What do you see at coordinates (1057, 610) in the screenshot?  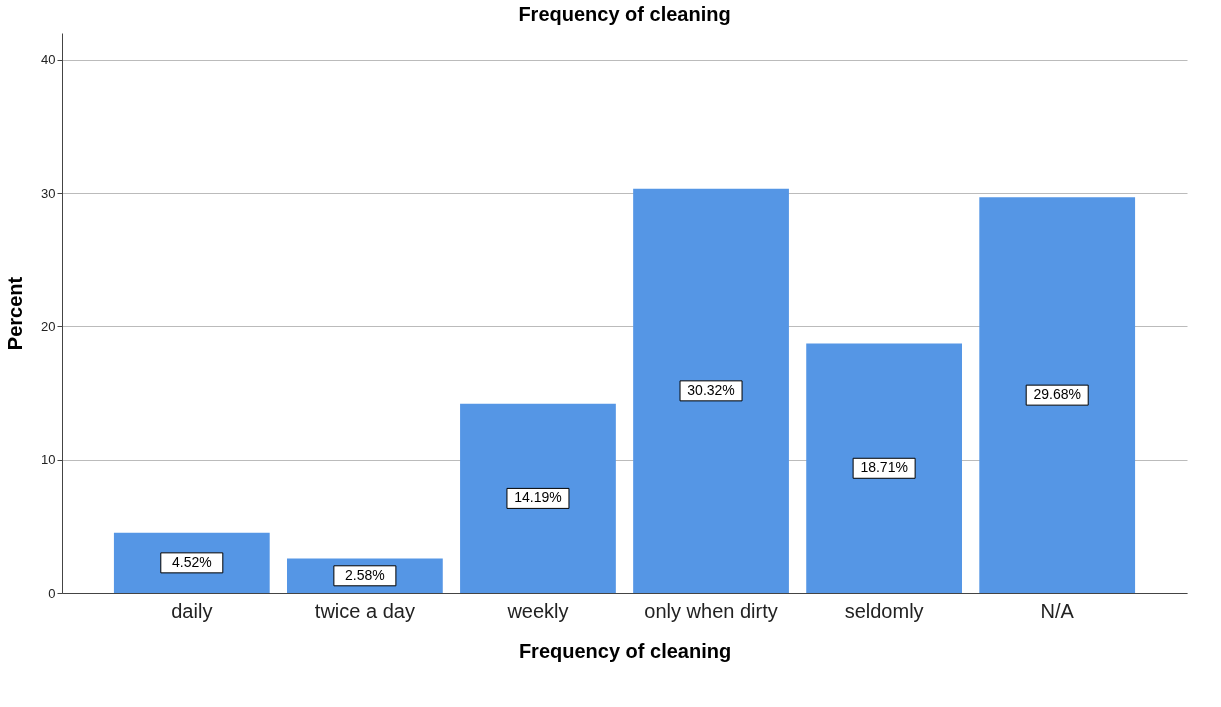 I see `x-tick-label: N/A` at bounding box center [1057, 610].